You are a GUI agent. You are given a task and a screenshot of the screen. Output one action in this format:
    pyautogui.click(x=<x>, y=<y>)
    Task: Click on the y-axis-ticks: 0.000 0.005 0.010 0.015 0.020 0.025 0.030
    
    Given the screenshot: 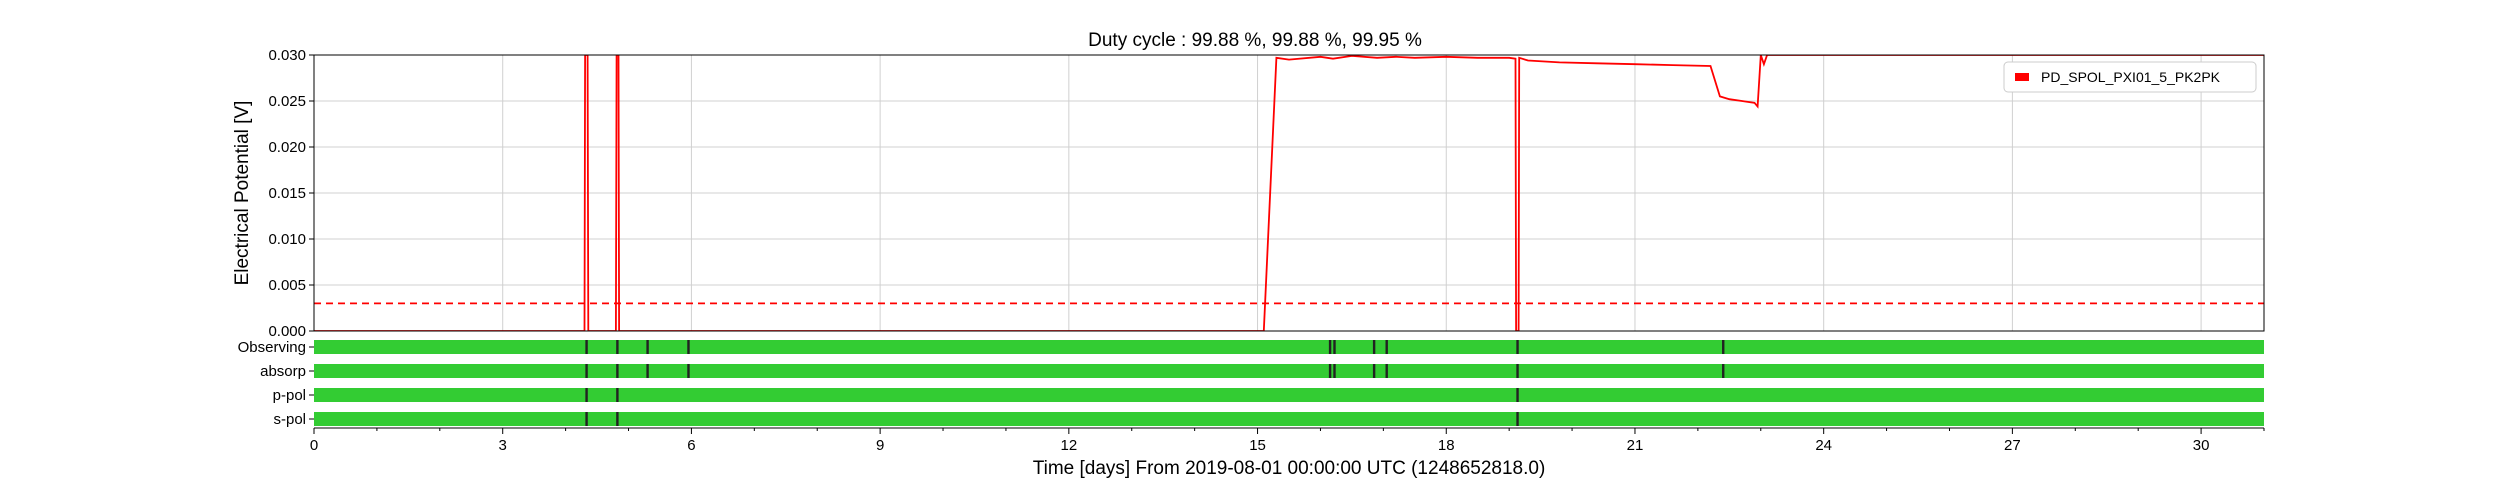 What is the action you would take?
    pyautogui.click(x=291, y=193)
    